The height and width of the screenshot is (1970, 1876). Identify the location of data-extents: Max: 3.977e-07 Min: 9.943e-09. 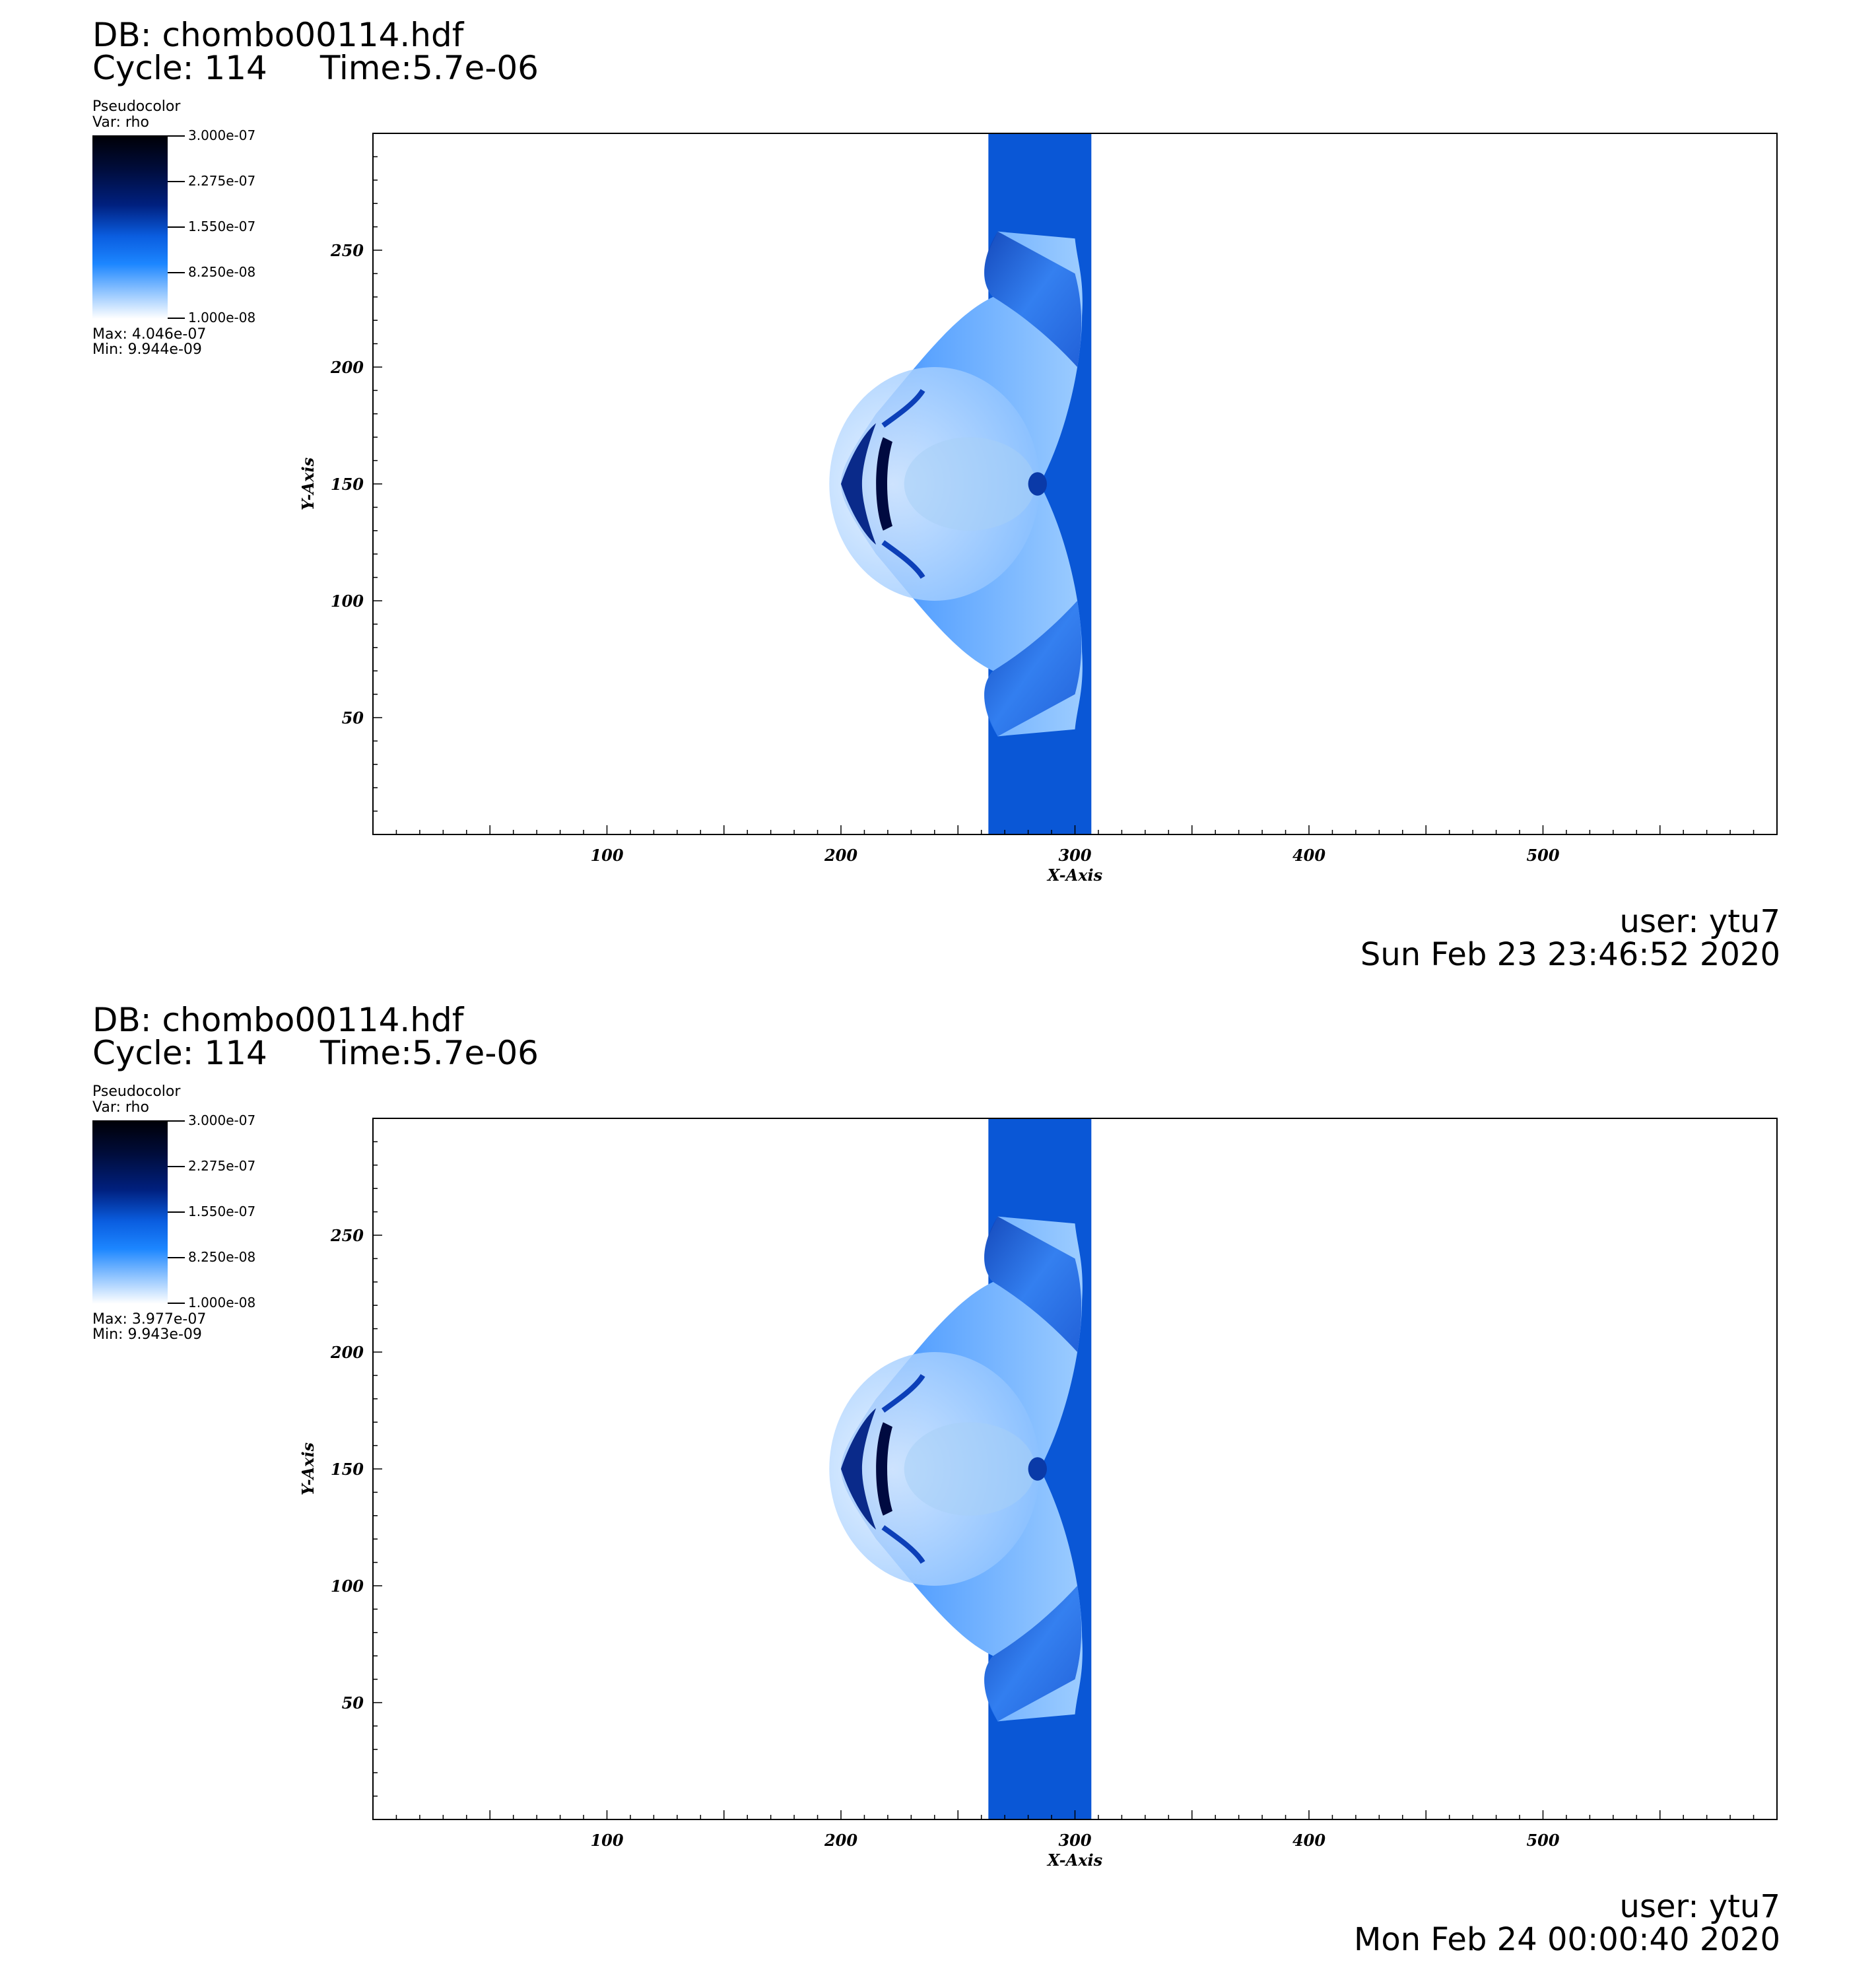
(149, 1327).